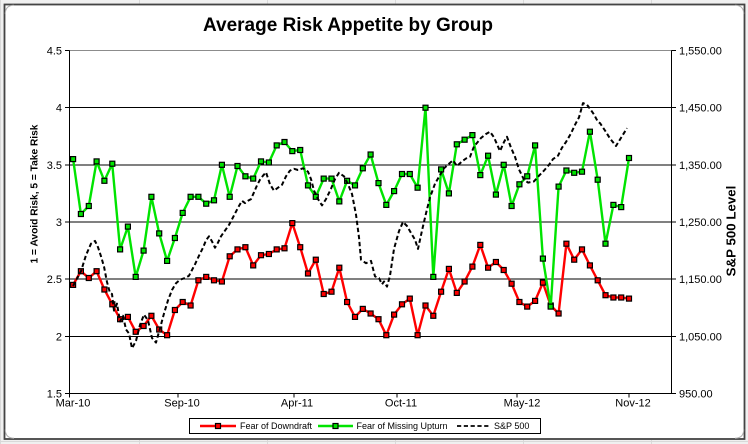  I want to click on svg-text: 1,250.00, so click(700, 223).